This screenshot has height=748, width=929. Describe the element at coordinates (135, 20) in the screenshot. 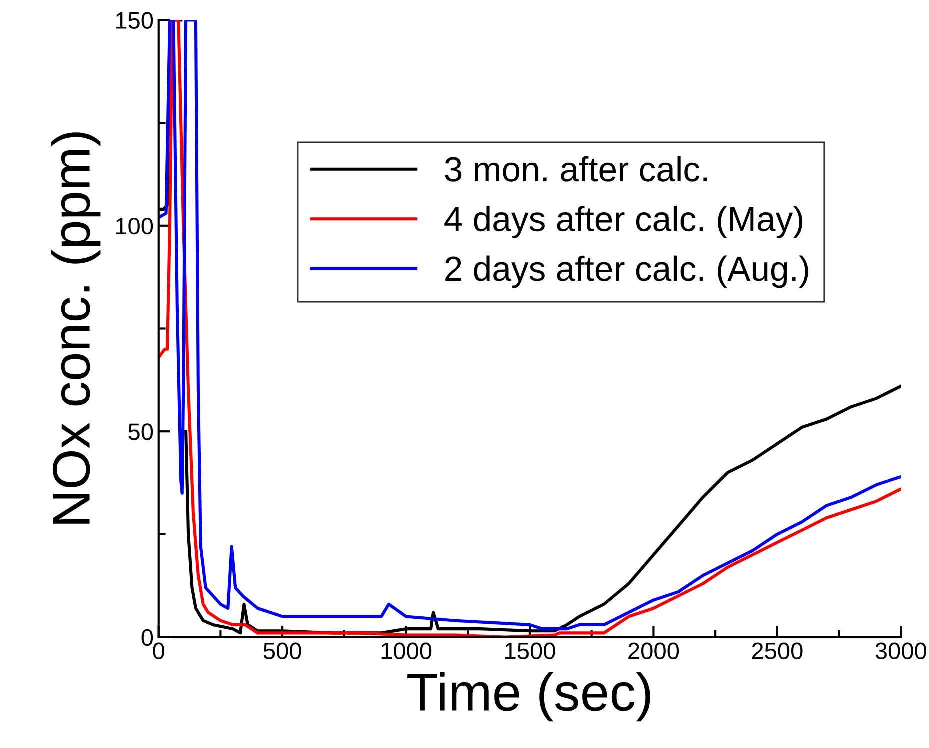

I see `y-tick-label: 150` at that location.